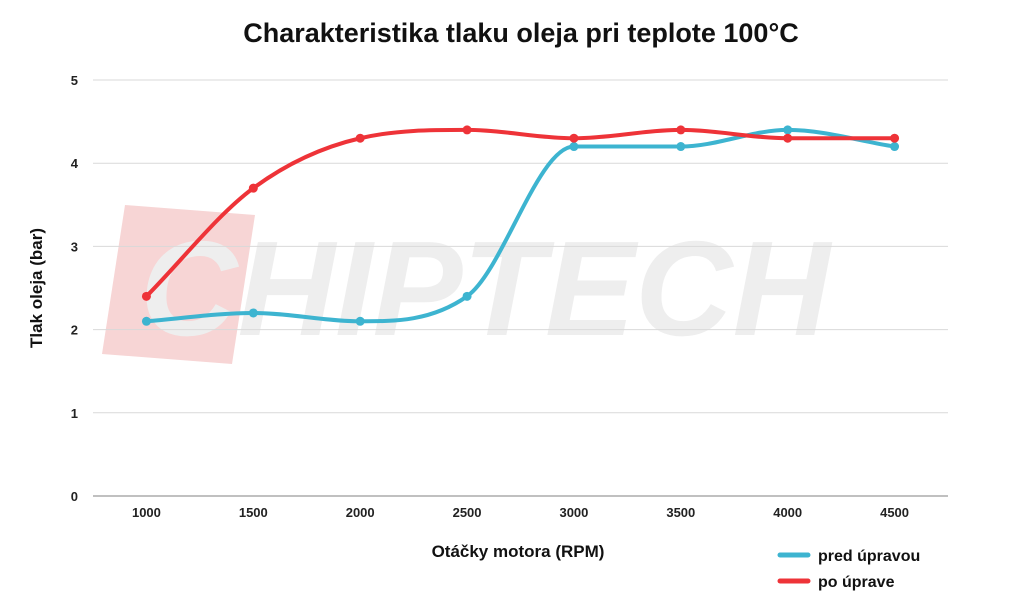 This screenshot has height=609, width=1024. I want to click on x-tick-labels: 1000 1500 2000 2500 3000 3500 4000 4500, so click(520, 512).